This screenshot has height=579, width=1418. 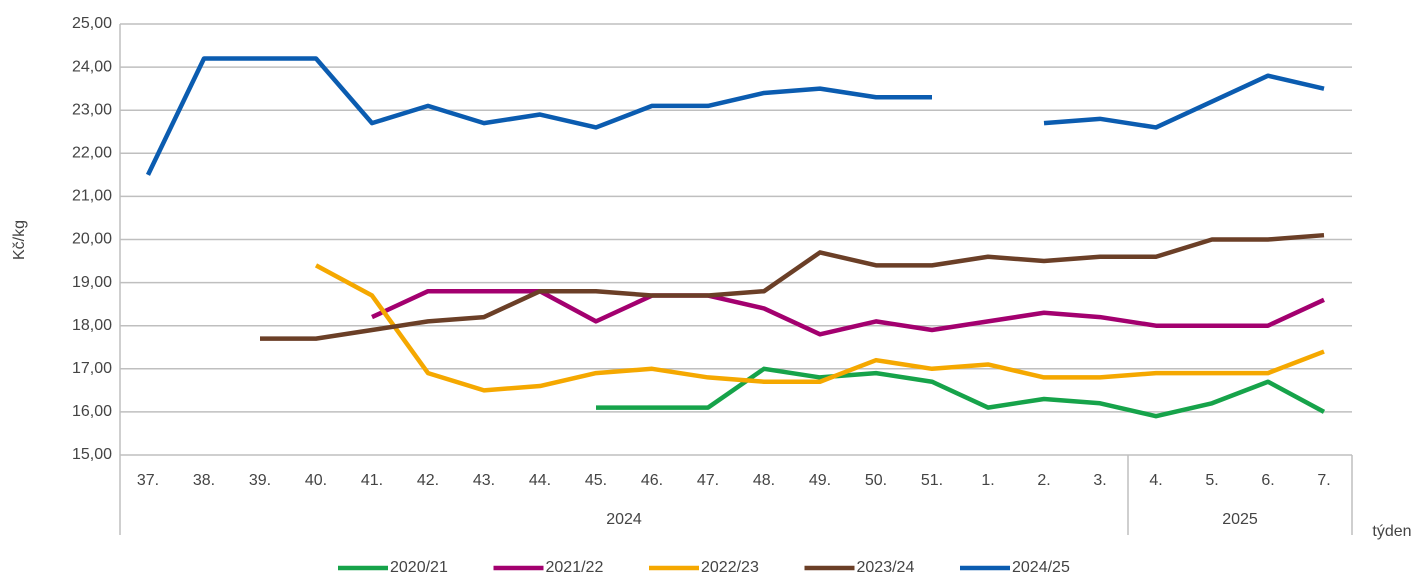 I want to click on x-tick-label: 38., so click(x=204, y=480).